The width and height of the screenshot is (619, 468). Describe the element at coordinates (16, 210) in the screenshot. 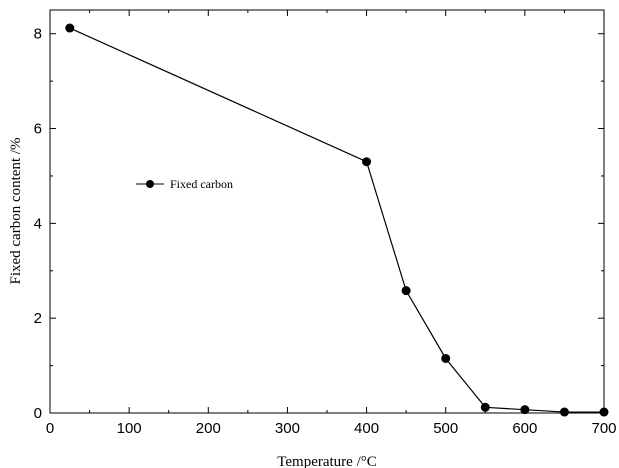

I see `y-axis-title: Fixed carbon content /%` at that location.